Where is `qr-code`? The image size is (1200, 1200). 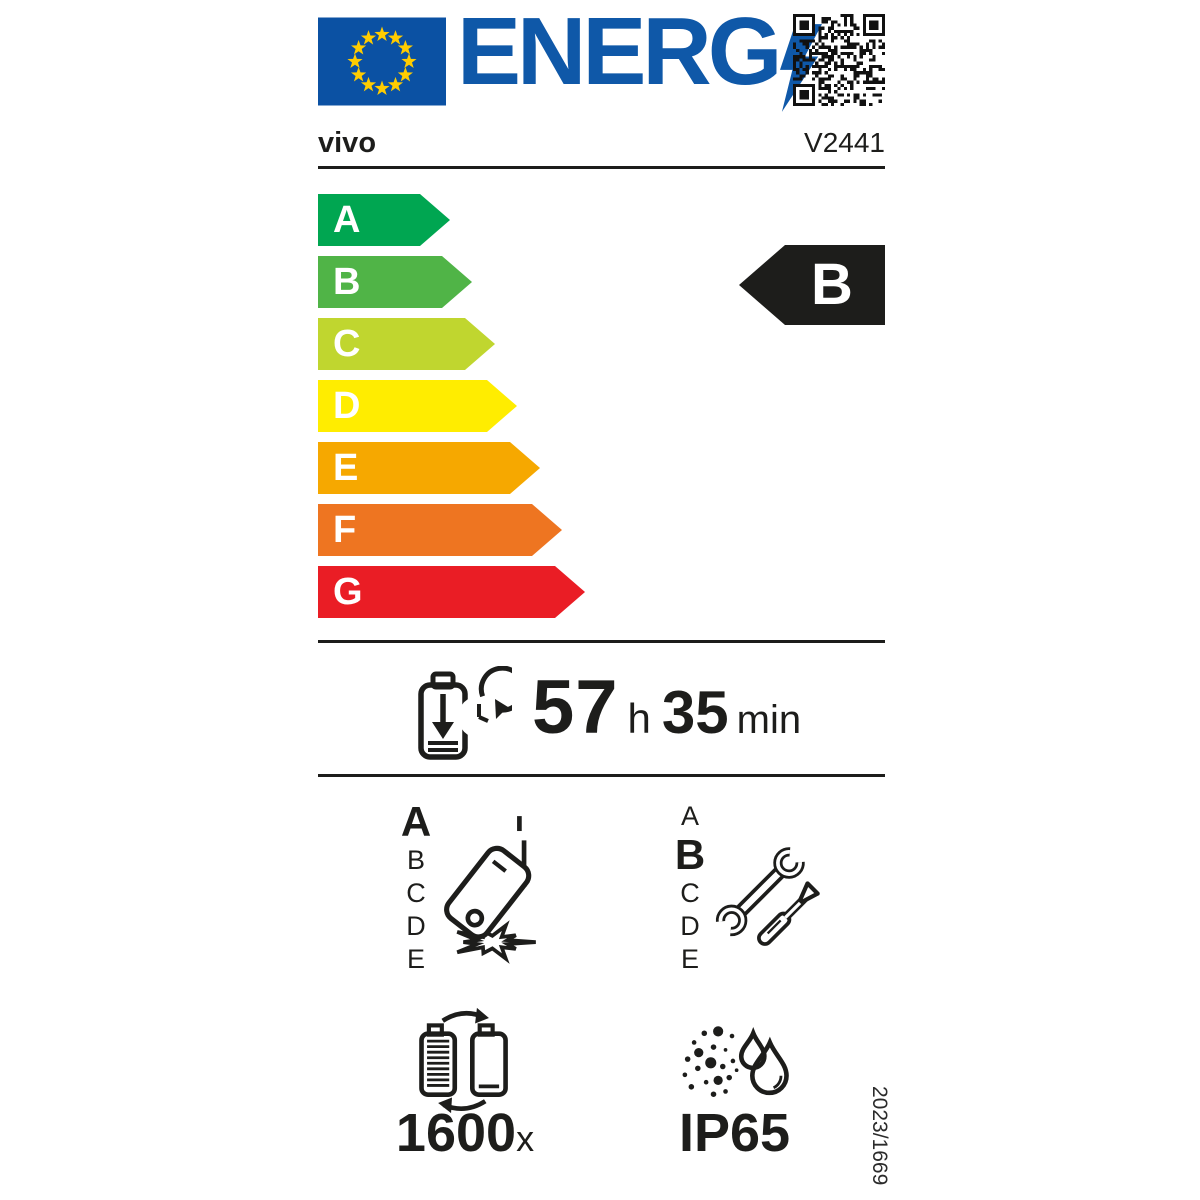 qr-code is located at coordinates (839, 60).